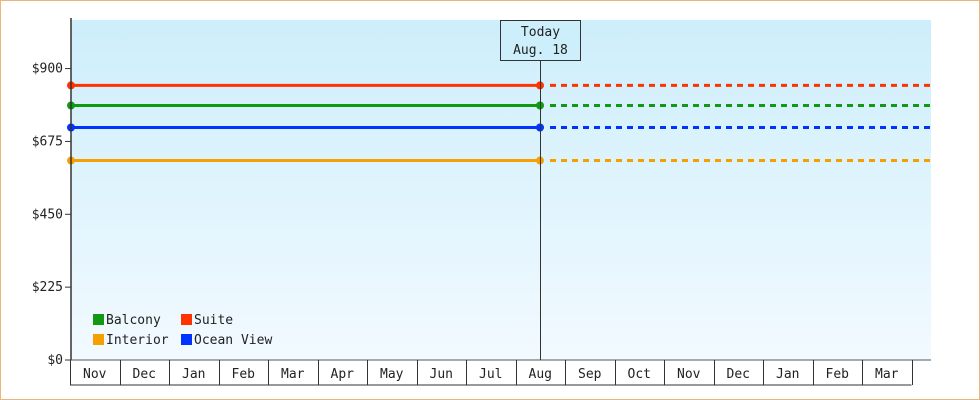  Describe the element at coordinates (540, 32) in the screenshot. I see `today-label-line1: Today` at that location.